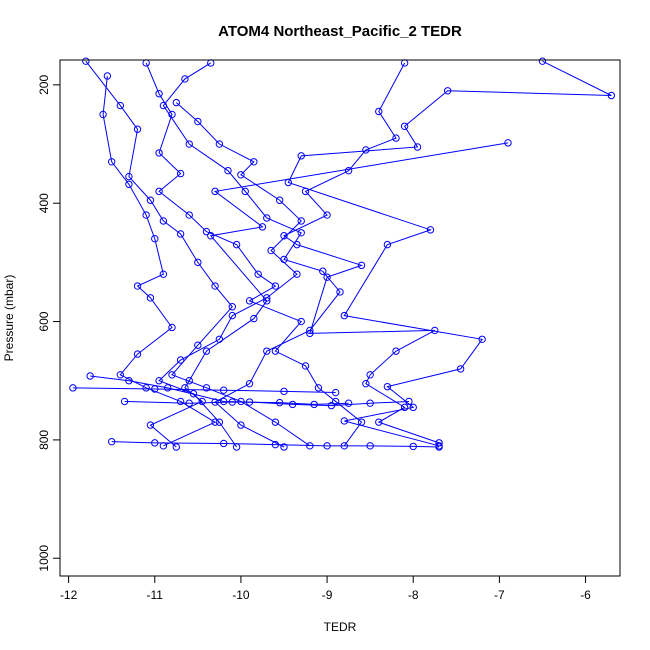 Image resolution: width=650 pixels, height=650 pixels. I want to click on x-axis-label: TEDR, so click(340, 627).